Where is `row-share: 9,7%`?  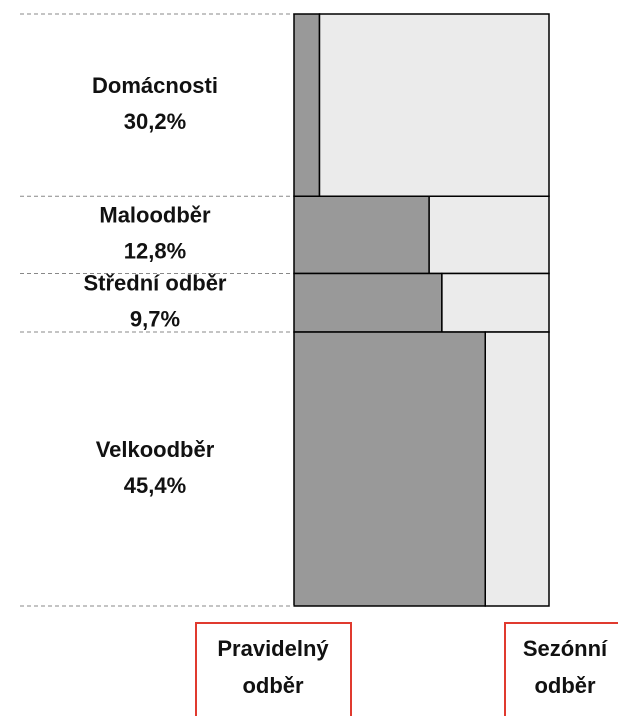
row-share: 9,7% is located at coordinates (155, 319).